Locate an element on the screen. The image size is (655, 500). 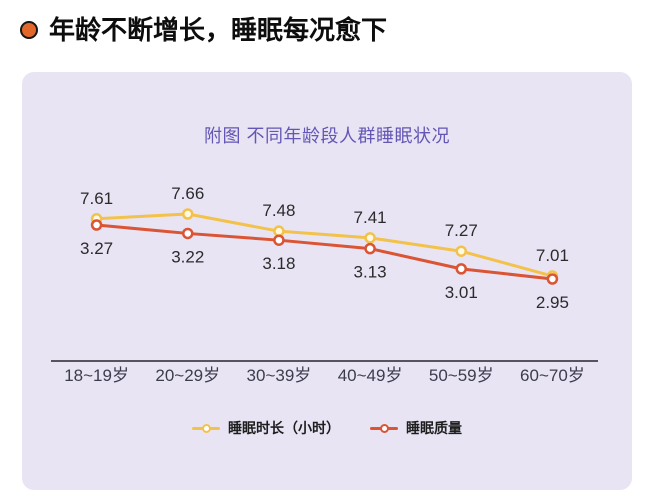
data-label: 3.13 is located at coordinates (370, 272).